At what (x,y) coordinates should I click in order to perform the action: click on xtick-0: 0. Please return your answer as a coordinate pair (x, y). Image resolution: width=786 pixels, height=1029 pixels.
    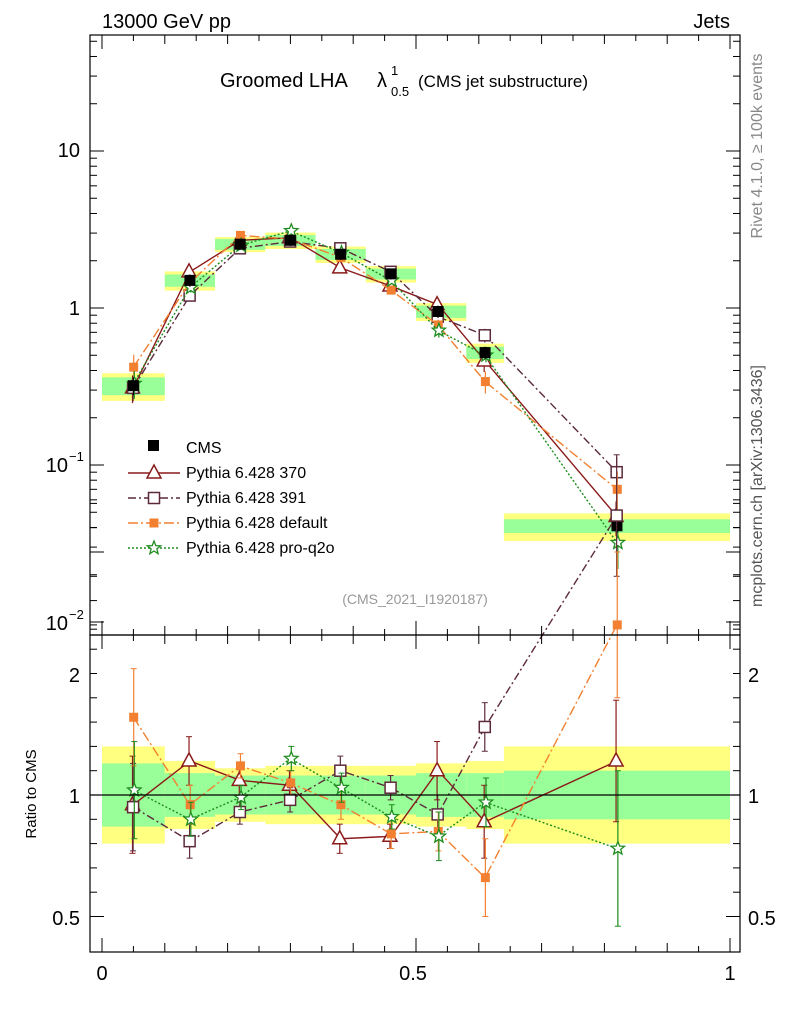
    Looking at the image, I should click on (101, 974).